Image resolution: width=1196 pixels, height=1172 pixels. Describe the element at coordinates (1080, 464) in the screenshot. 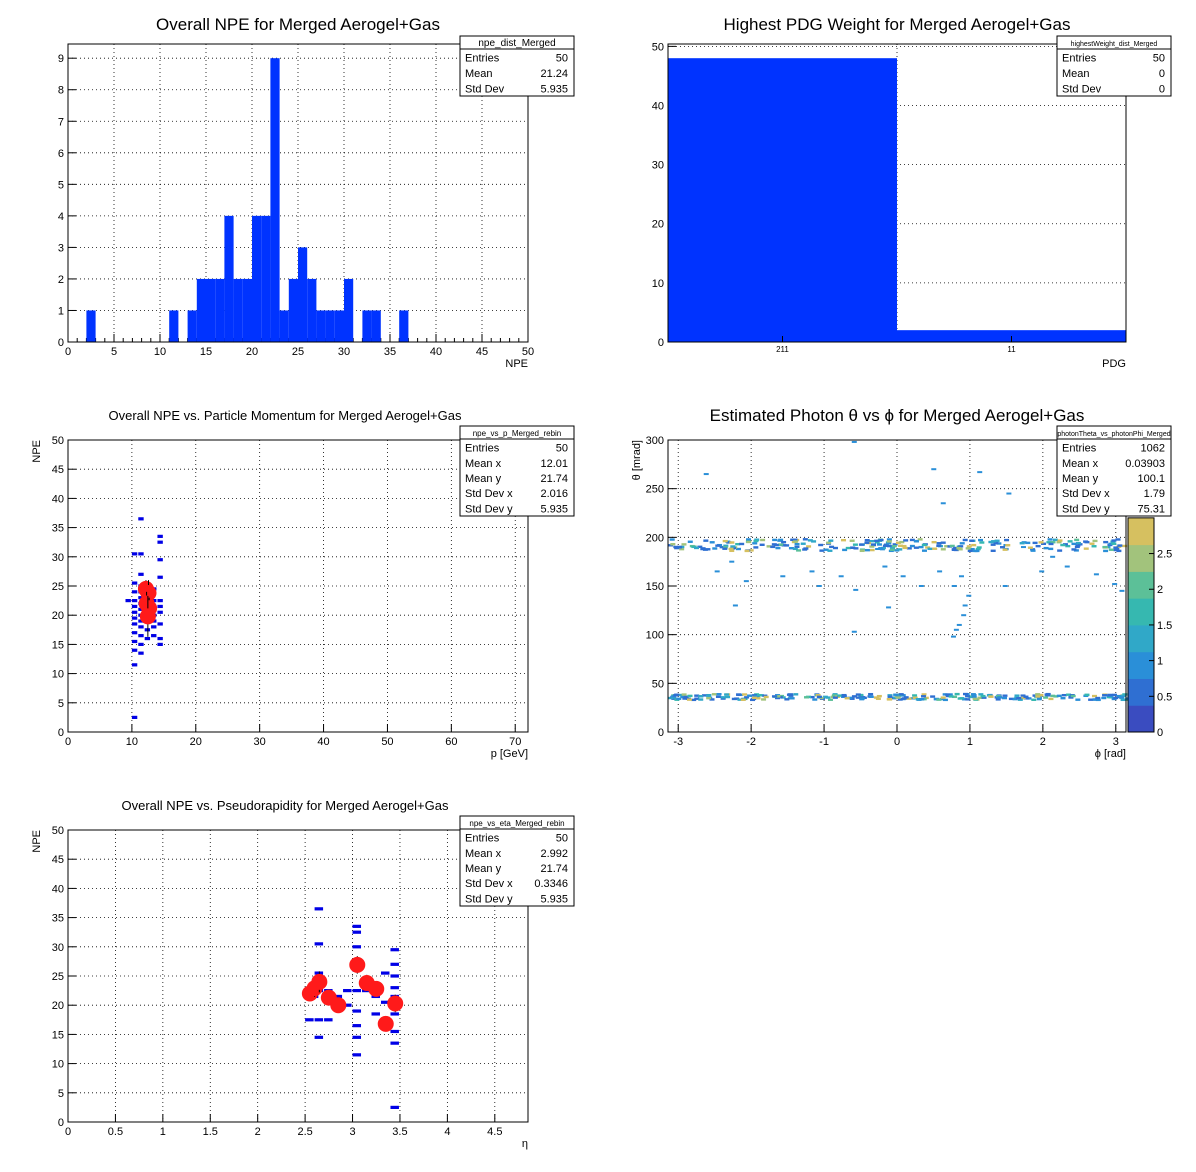

I see `stats-label: Mean x` at that location.